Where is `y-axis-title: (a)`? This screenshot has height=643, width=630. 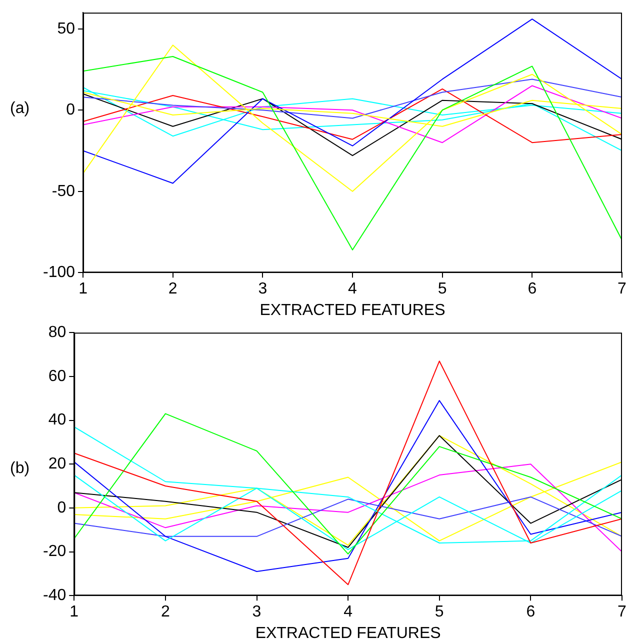
y-axis-title: (a) is located at coordinates (20, 109).